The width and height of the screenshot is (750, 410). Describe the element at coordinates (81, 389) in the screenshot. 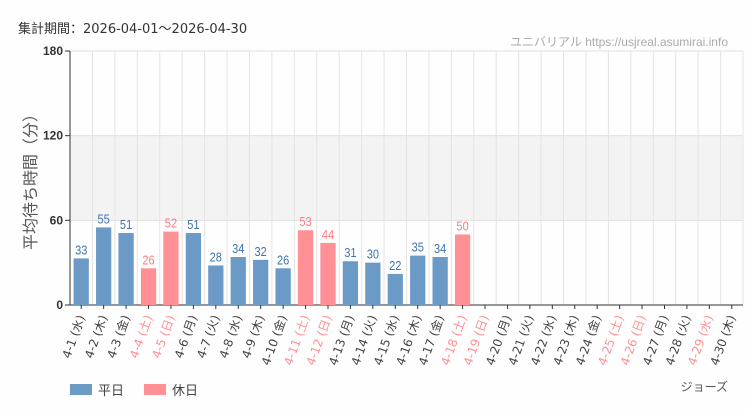

I see `legend-swatch-weekday` at that location.